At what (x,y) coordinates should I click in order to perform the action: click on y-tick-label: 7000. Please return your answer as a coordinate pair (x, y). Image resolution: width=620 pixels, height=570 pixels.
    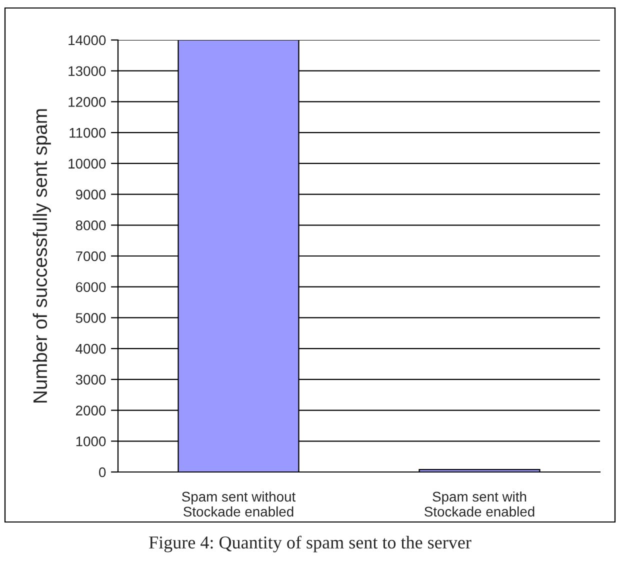
    Looking at the image, I should click on (91, 256).